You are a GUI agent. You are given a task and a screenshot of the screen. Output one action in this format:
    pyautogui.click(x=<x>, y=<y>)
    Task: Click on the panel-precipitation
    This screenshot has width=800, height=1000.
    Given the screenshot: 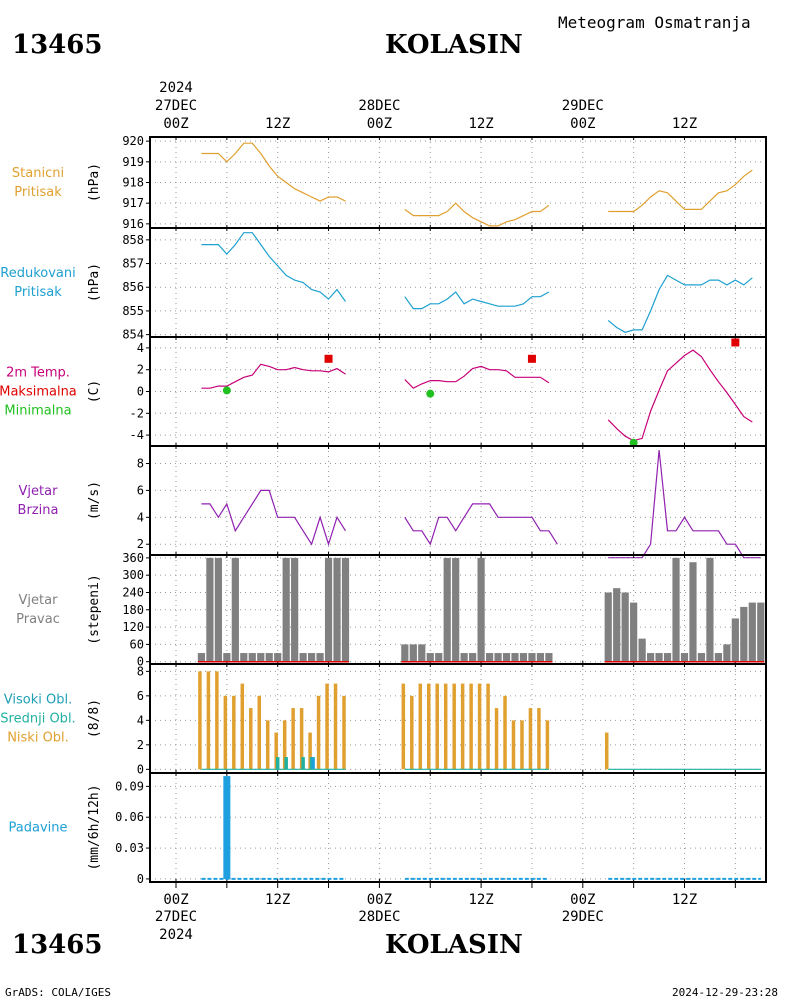 What is the action you would take?
    pyautogui.click(x=456, y=827)
    